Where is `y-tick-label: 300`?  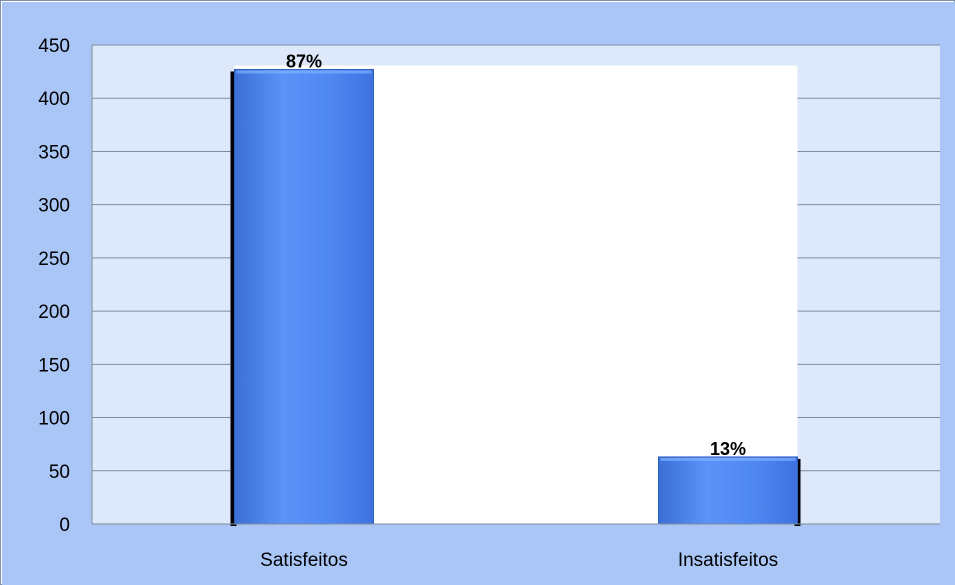
y-tick-label: 300 is located at coordinates (54, 206).